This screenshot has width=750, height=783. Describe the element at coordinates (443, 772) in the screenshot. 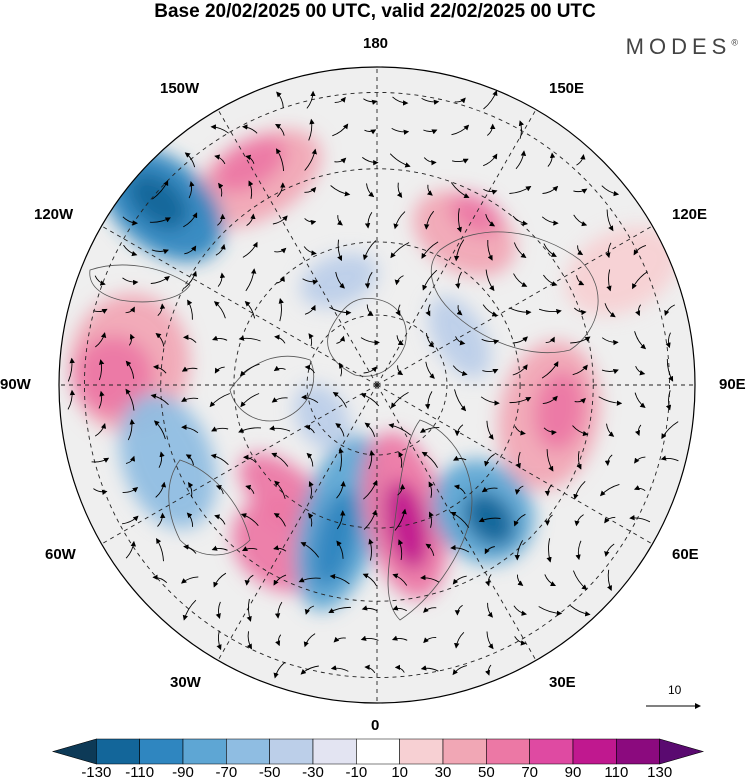

I see `colorbar-tick-label: 30` at that location.